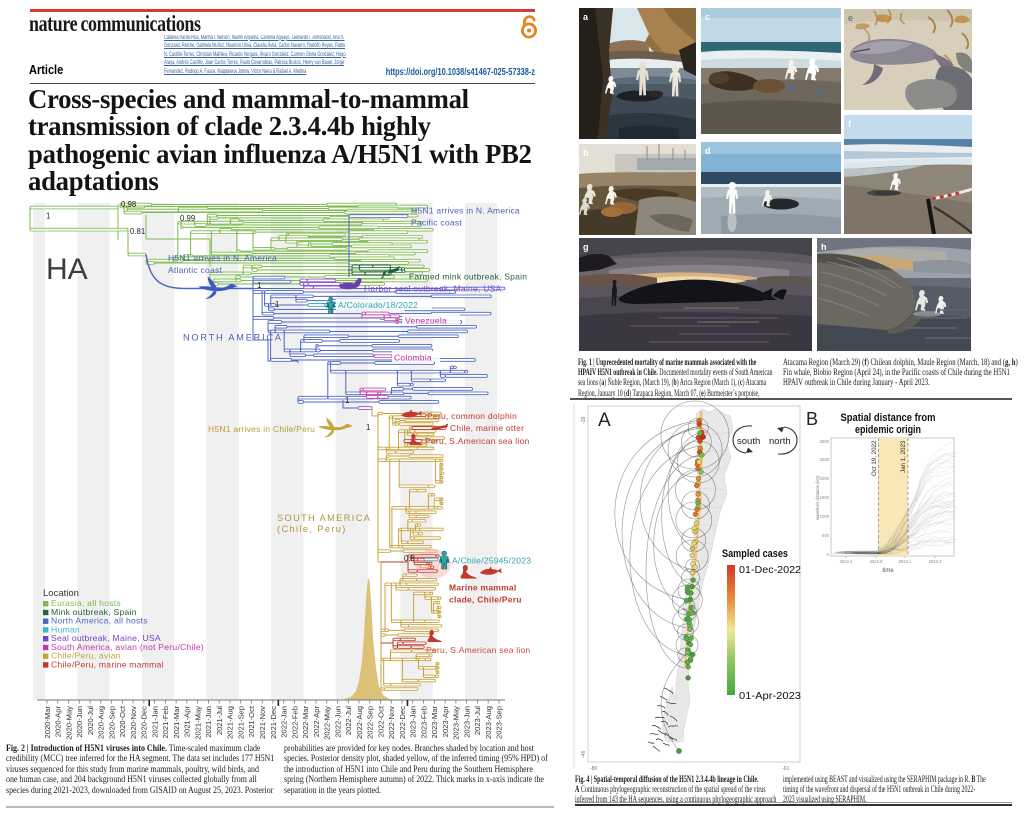 The image size is (1024, 813). Describe the element at coordinates (284, 722) in the screenshot. I see `svg-text: 2022-Jan` at that location.